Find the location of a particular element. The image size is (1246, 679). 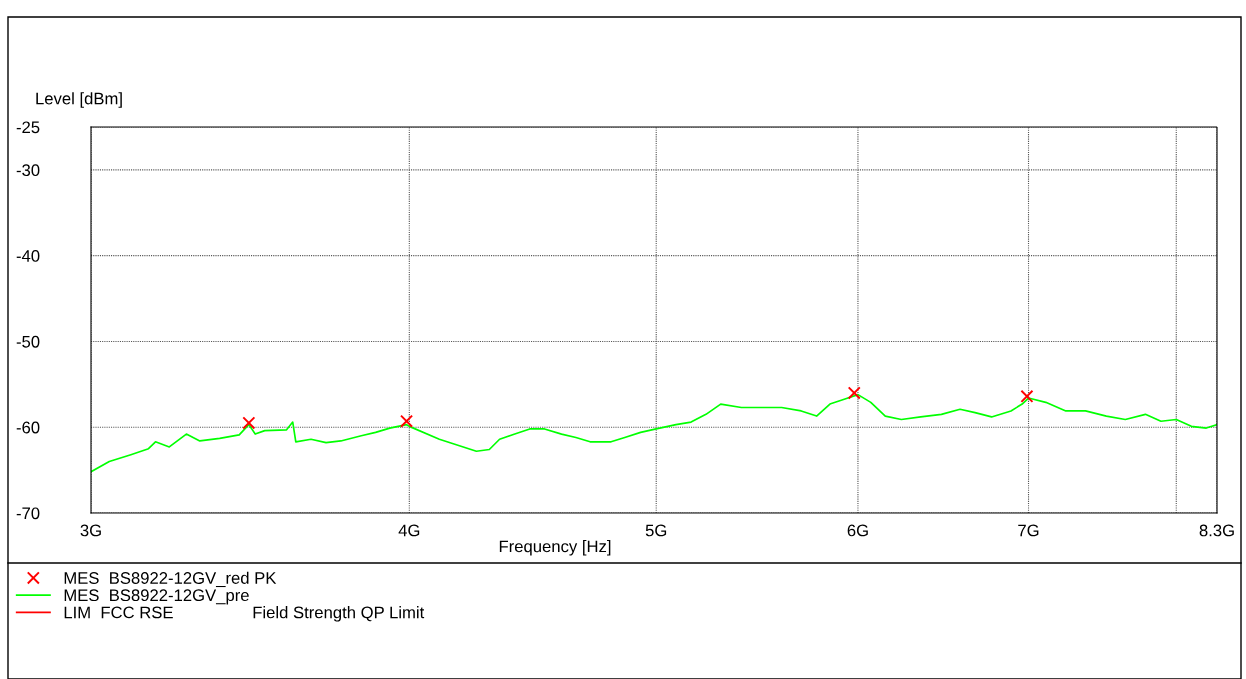

legend-label: LIM FCC RSE Field Strength QP Limit is located at coordinates (244, 614).